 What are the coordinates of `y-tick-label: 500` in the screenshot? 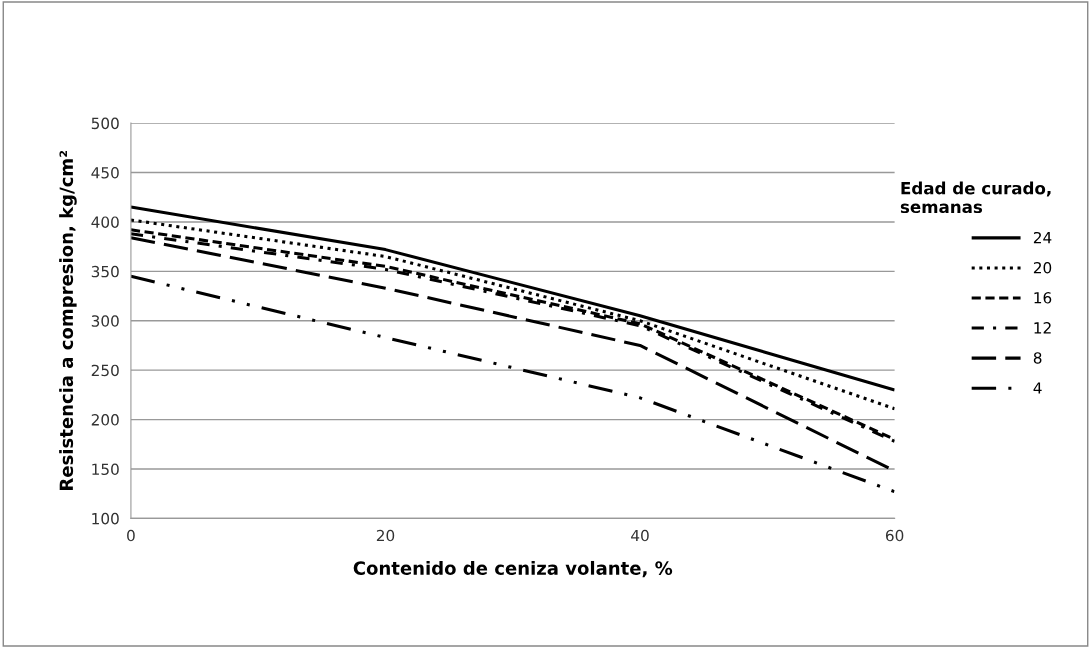 It's located at (105, 123).